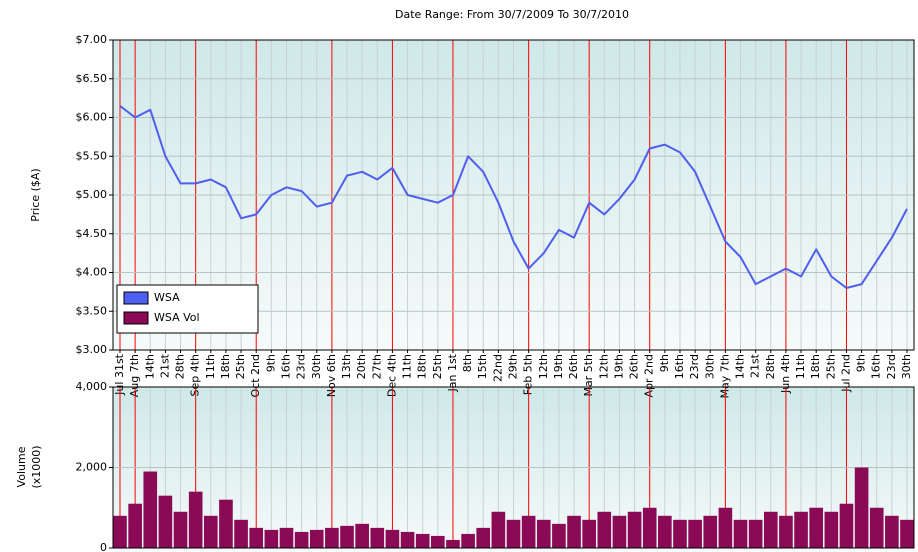  Describe the element at coordinates (906, 366) in the screenshot. I see `x-tick-label: 30th` at that location.